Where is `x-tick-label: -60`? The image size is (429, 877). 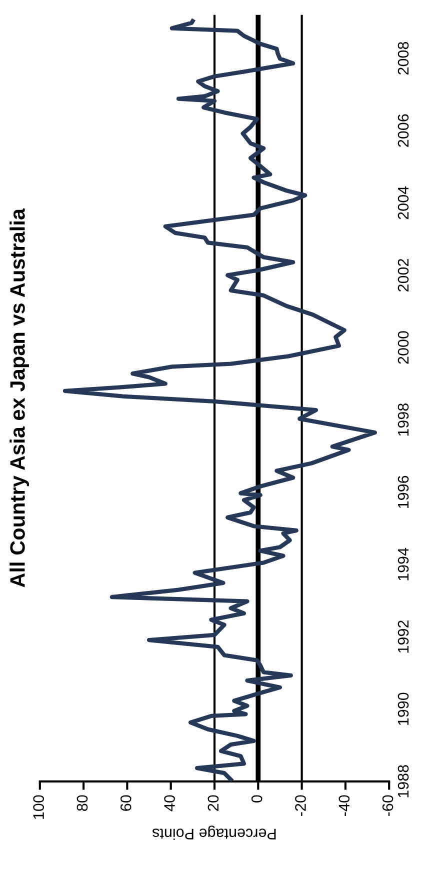
x-tick-label: -60 is located at coordinates (388, 805).